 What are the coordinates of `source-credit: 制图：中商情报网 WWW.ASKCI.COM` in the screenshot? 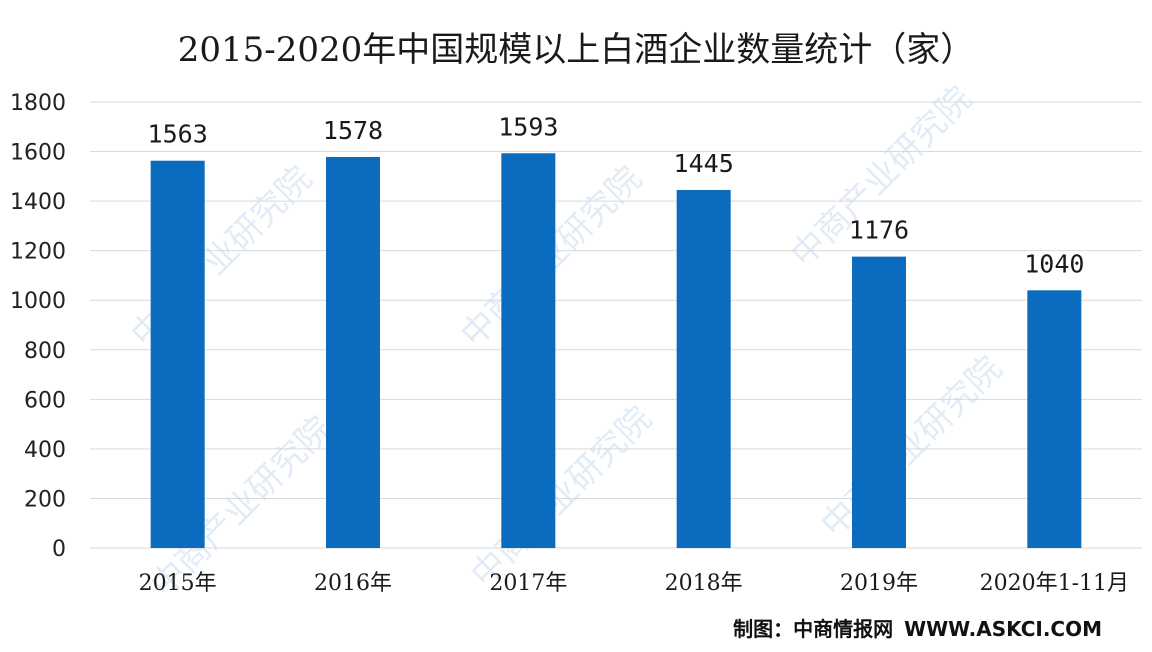 It's located at (917, 627).